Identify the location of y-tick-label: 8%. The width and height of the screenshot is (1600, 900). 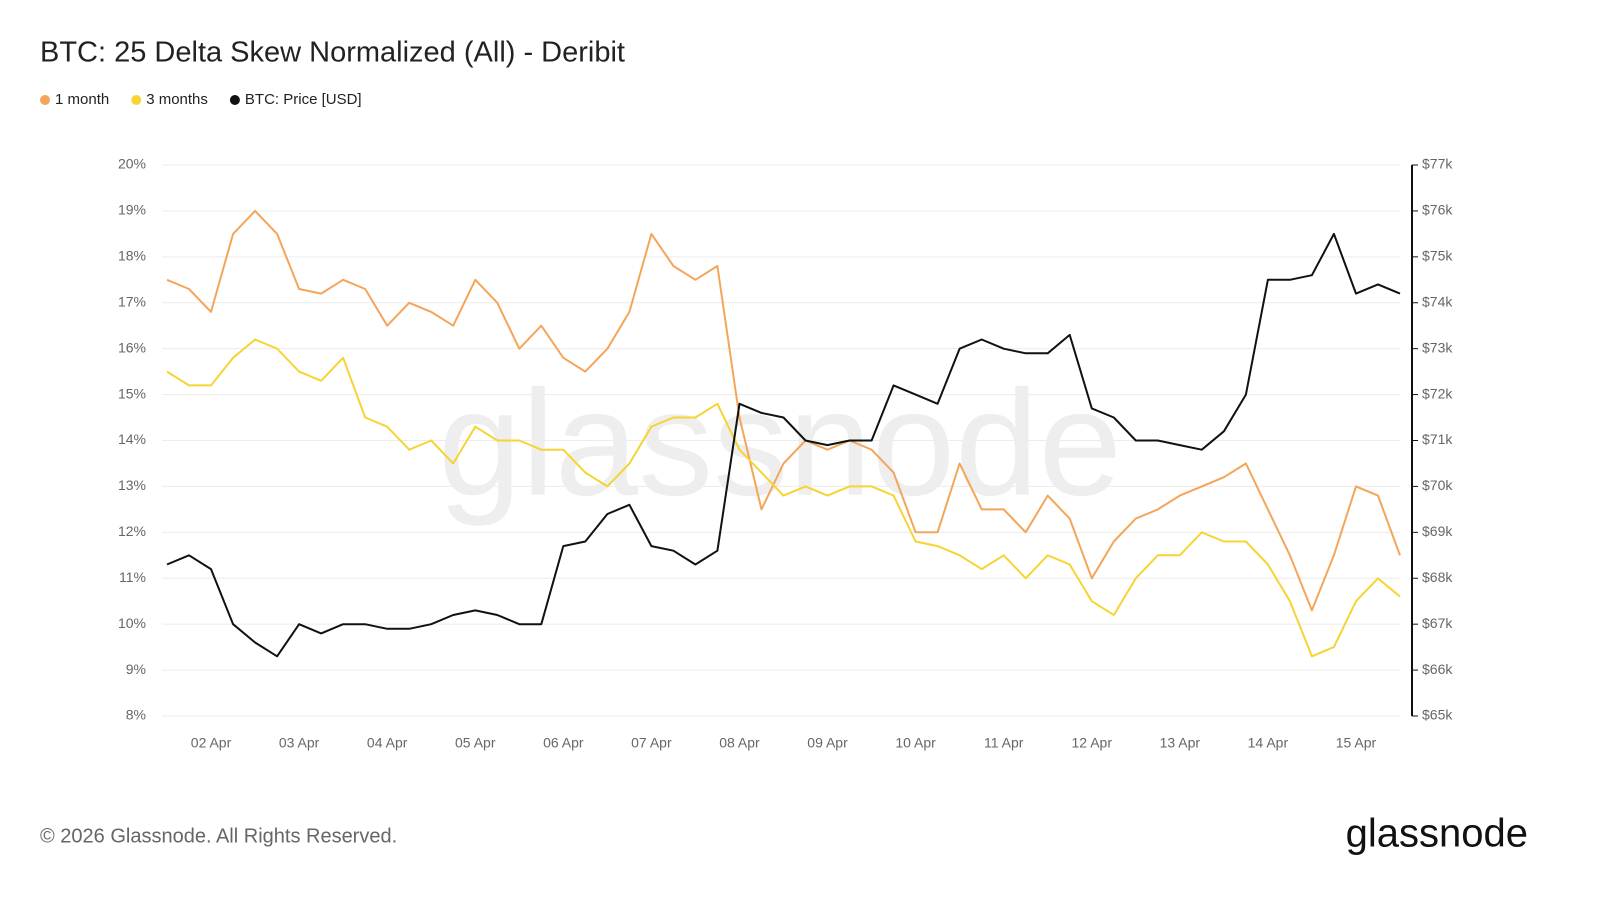
(136, 715).